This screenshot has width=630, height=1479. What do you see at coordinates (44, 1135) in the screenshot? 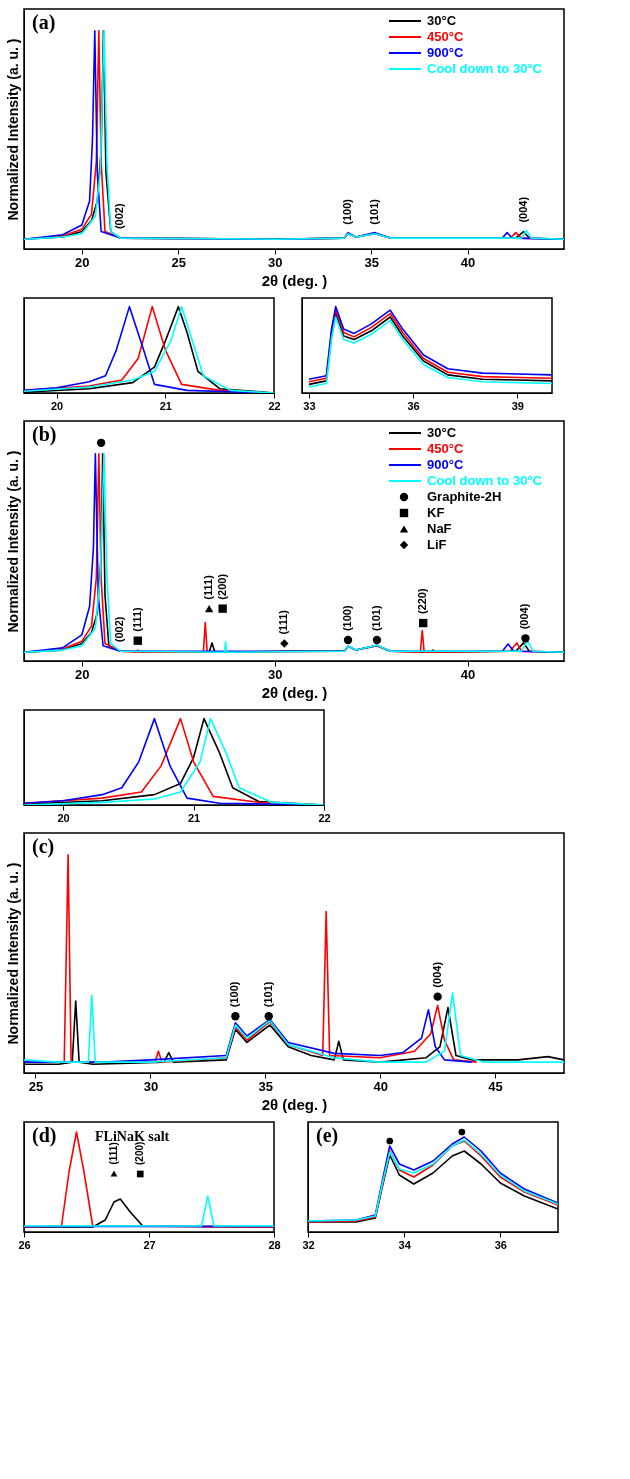
I see `annotation: (d)` at bounding box center [44, 1135].